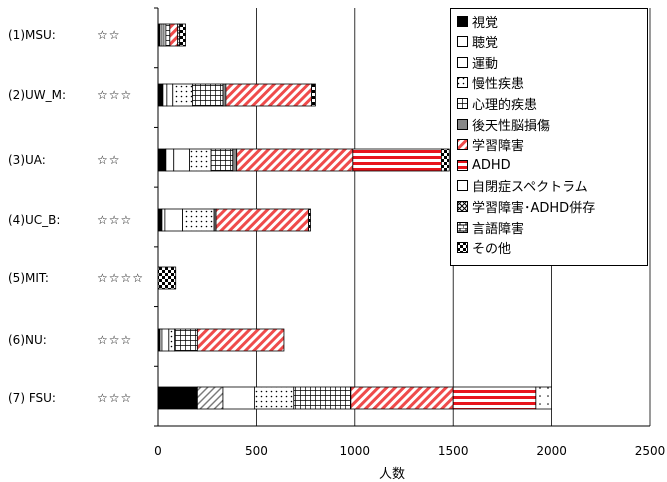  I want to click on legend-item: 言語障害, so click(491, 227).